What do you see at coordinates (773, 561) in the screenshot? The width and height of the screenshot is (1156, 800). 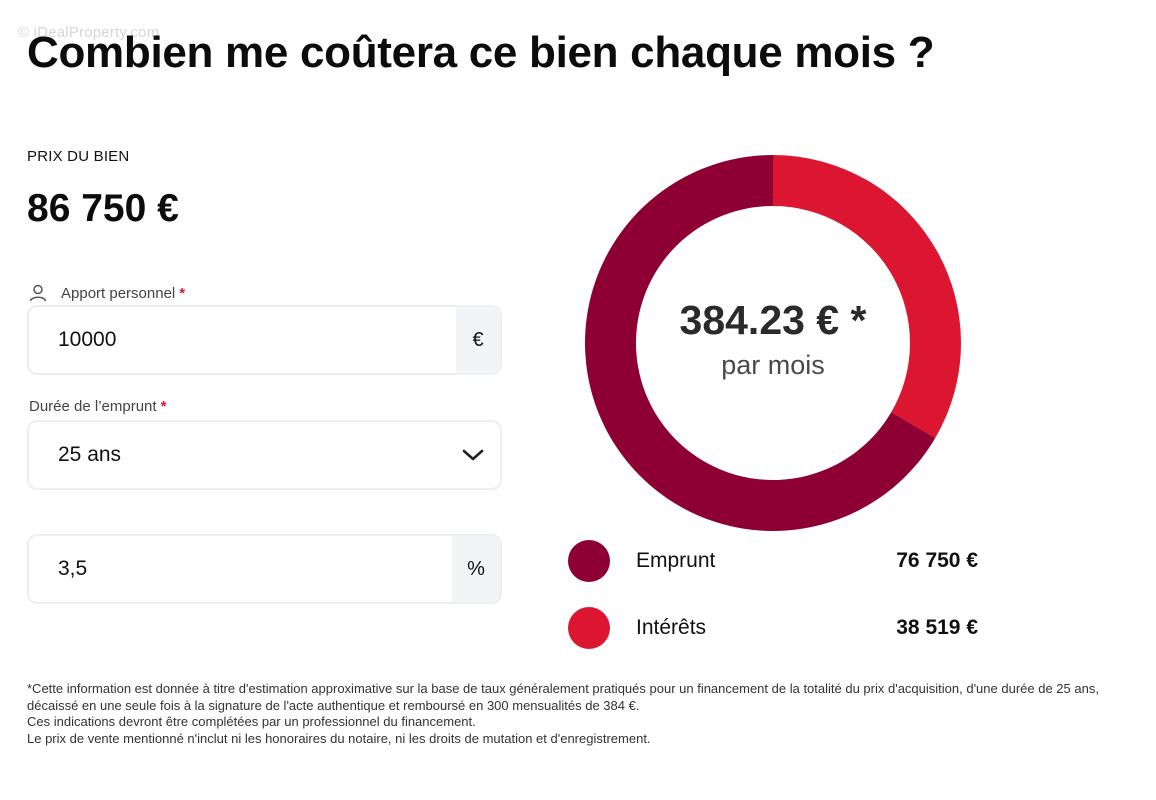 I see `legend-item-emprunt: Emprunt 76 750 €` at bounding box center [773, 561].